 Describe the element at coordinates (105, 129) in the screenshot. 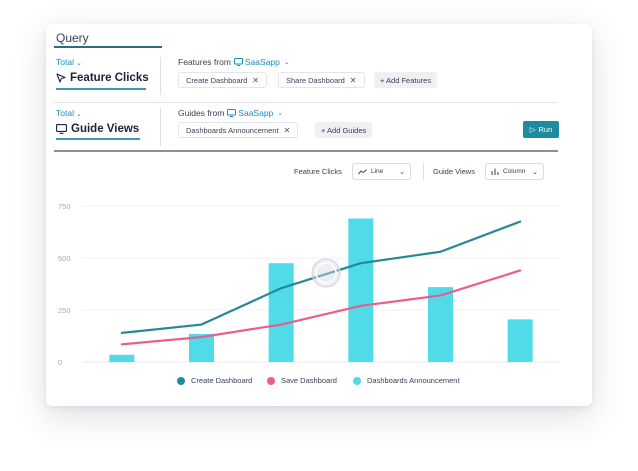

I see `event-name-label: Guide Views` at that location.